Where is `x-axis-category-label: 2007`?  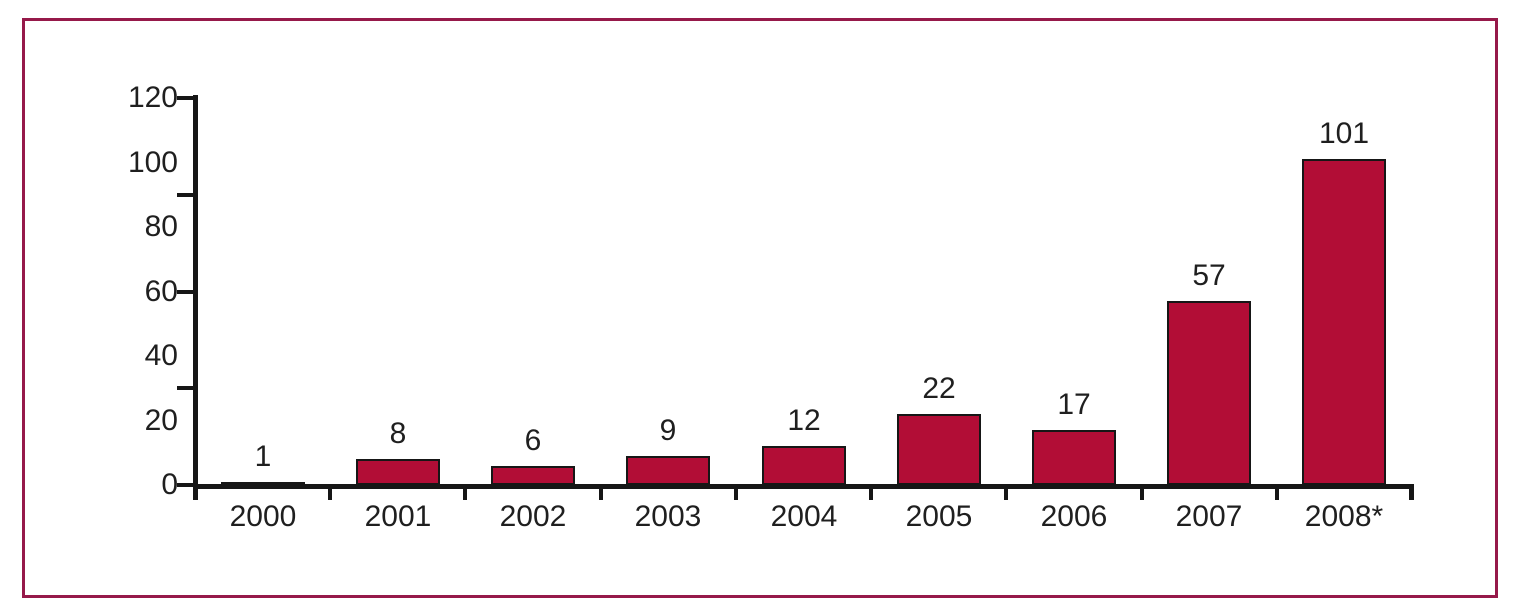 x-axis-category-label: 2007 is located at coordinates (1209, 516).